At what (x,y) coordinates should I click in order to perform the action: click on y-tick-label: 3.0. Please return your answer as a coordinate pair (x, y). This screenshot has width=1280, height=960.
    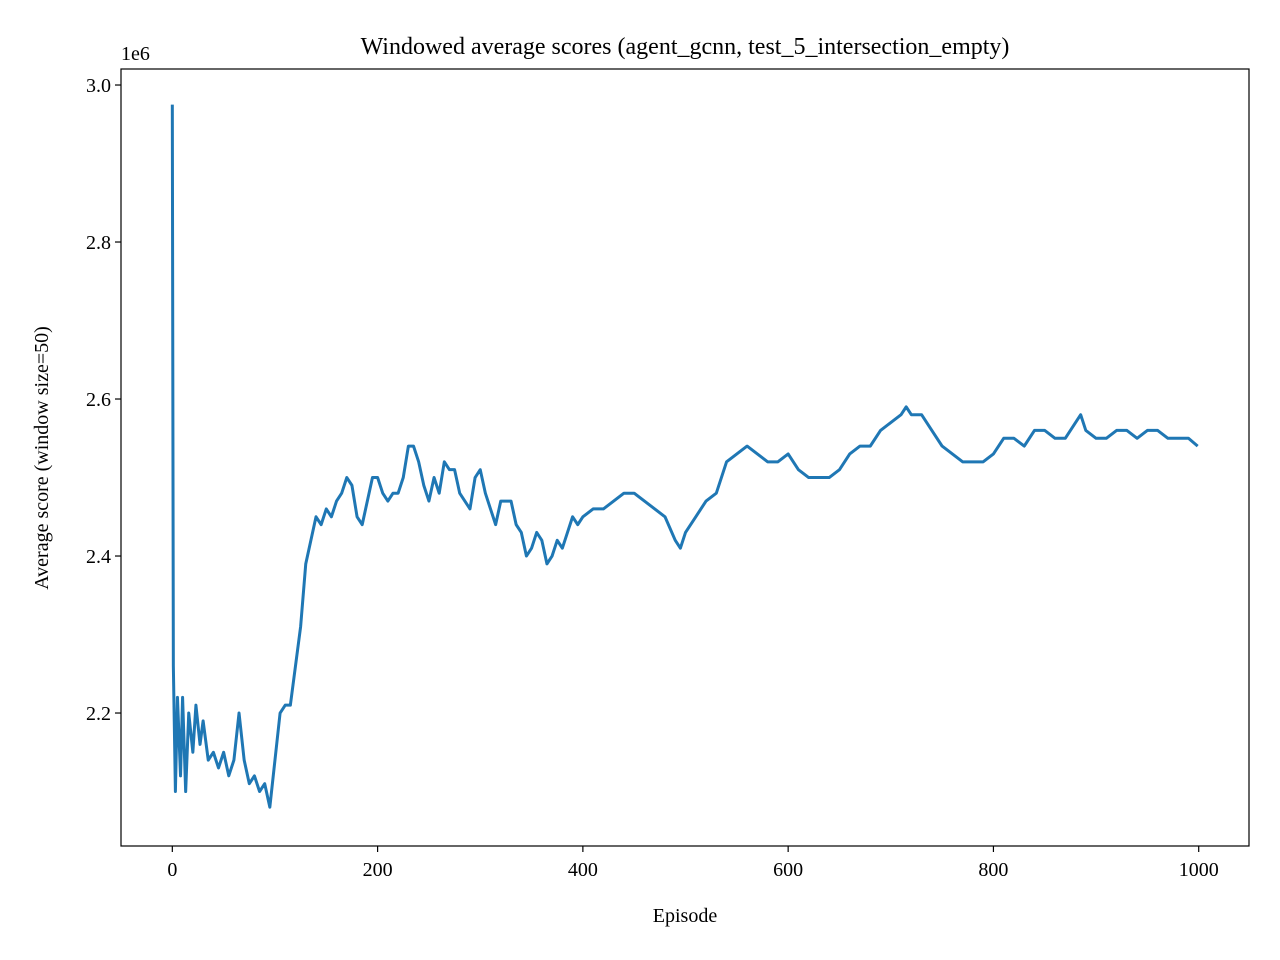
    Looking at the image, I should click on (98, 86).